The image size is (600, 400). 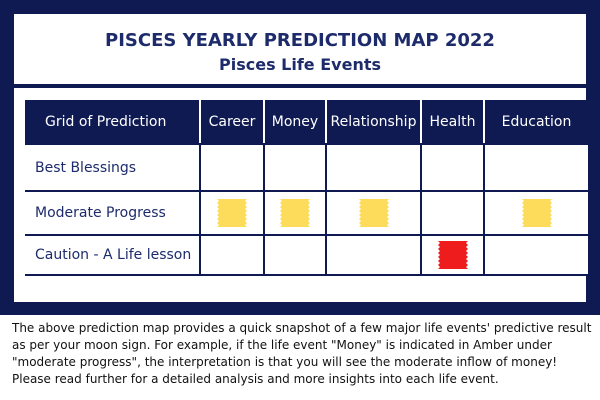 What do you see at coordinates (452, 121) in the screenshot?
I see `column-header-health: Health` at bounding box center [452, 121].